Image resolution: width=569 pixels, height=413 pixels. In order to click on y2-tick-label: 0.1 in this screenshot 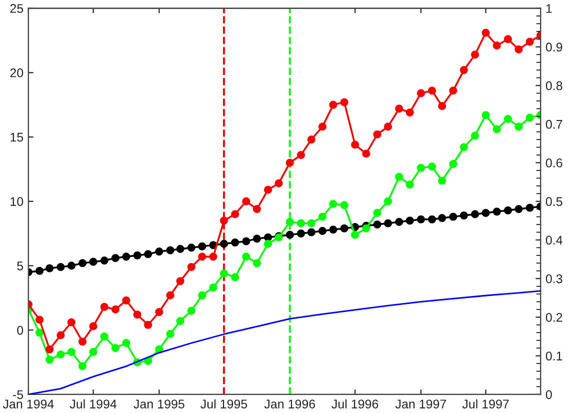, I will do `click(554, 356)`.